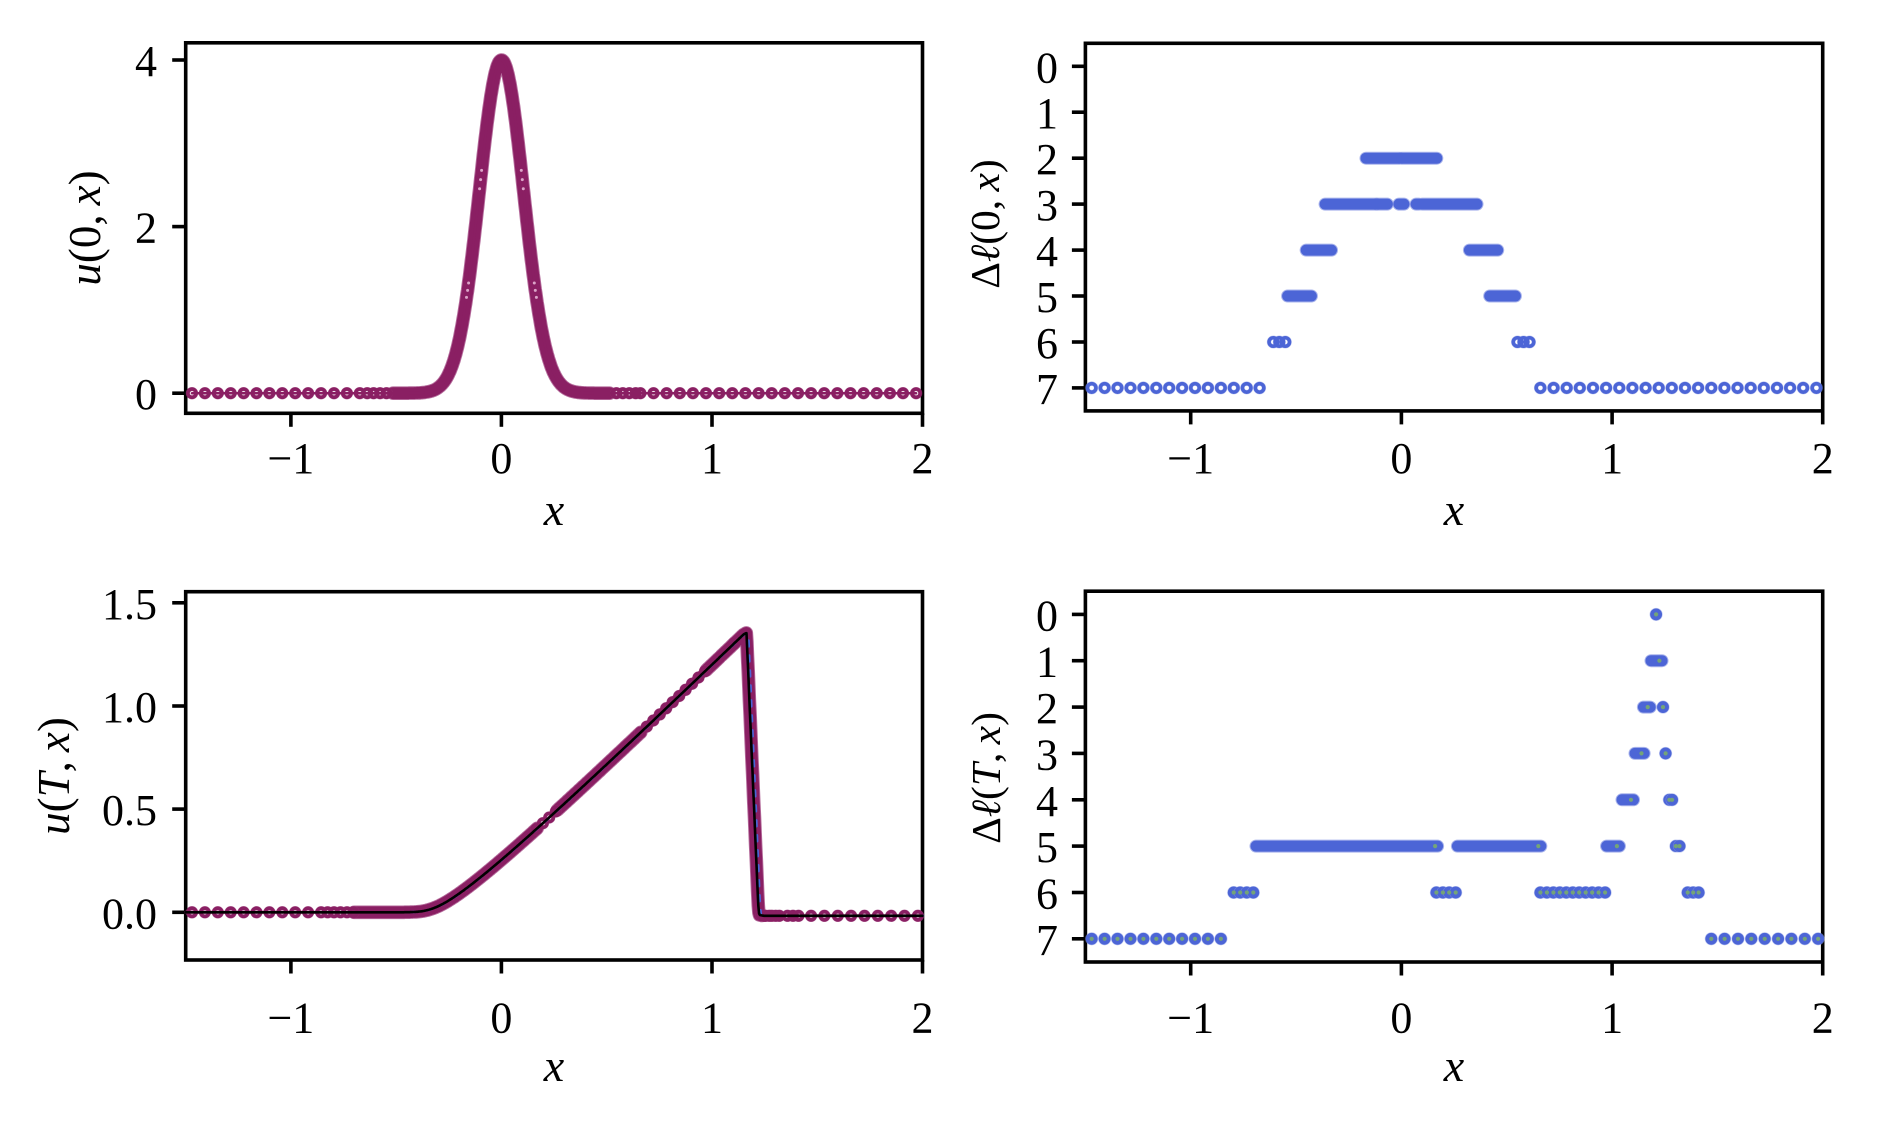 Image resolution: width=1877 pixels, height=1127 pixels. I want to click on svg-text: u(0, x), so click(85, 227).